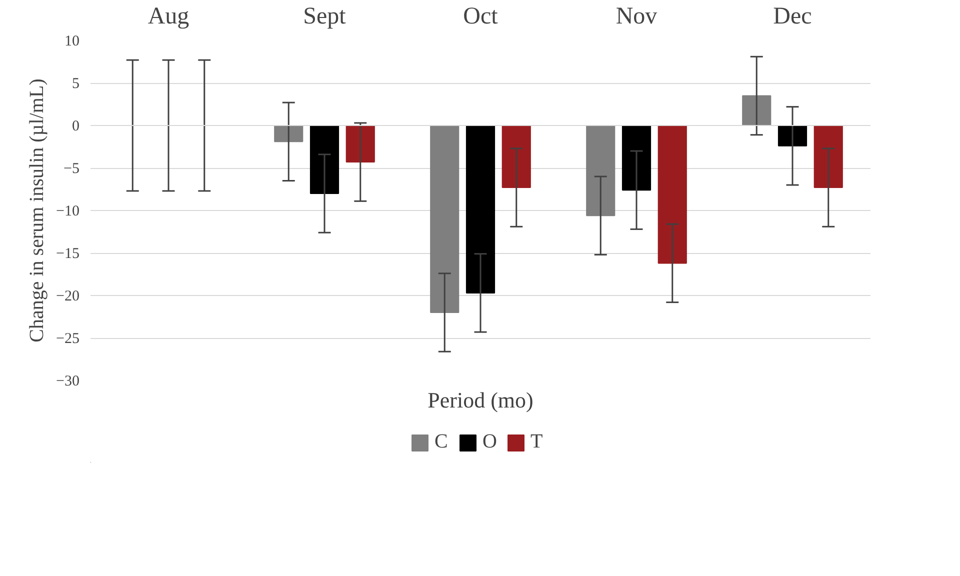 The image size is (960, 576). Describe the element at coordinates (637, 17) in the screenshot. I see `x-tick-label: Nov` at that location.